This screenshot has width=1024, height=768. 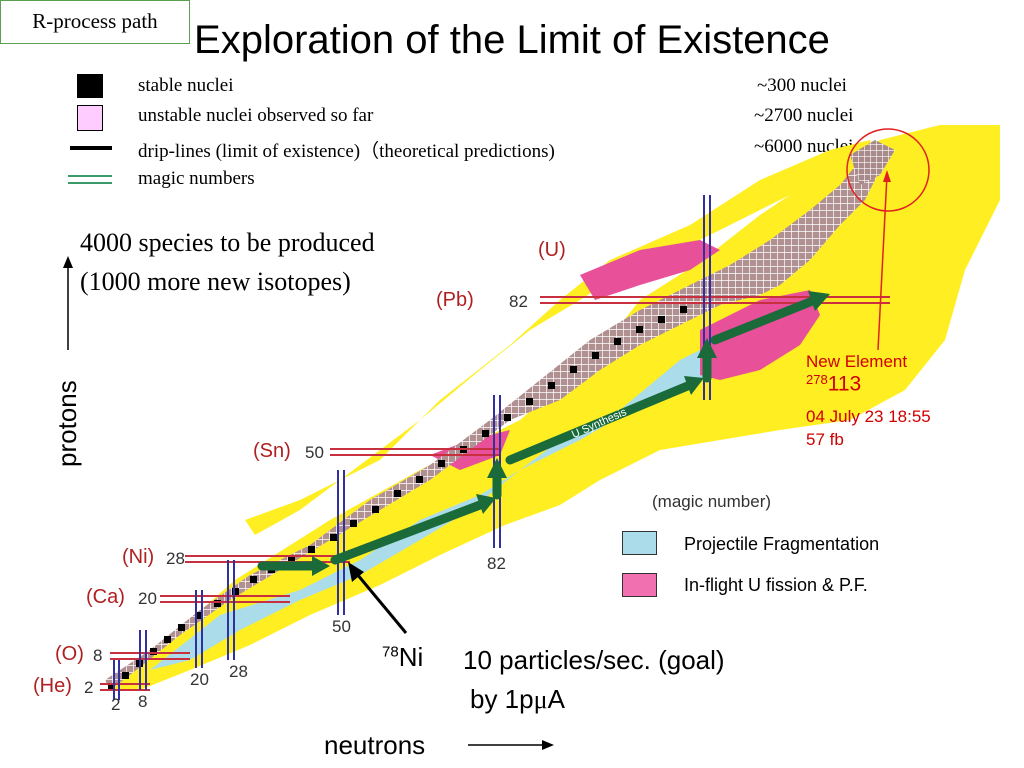 I want to click on legend-dripline-symbol, so click(x=91, y=148).